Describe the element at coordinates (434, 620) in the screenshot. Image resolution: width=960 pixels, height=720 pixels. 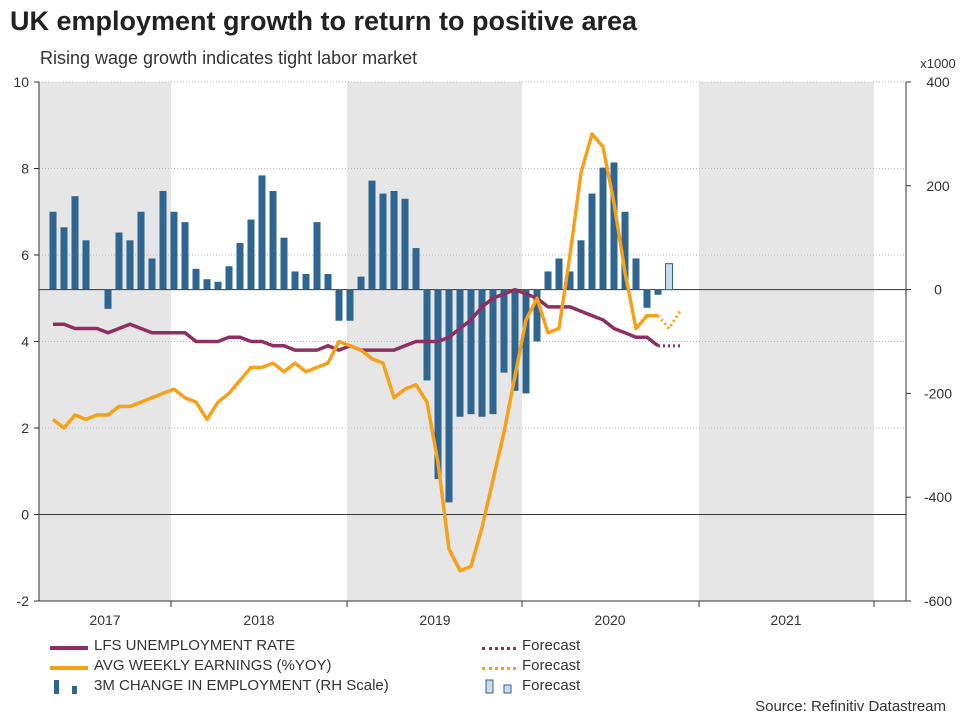
I see `x-tick-label: 2019` at that location.